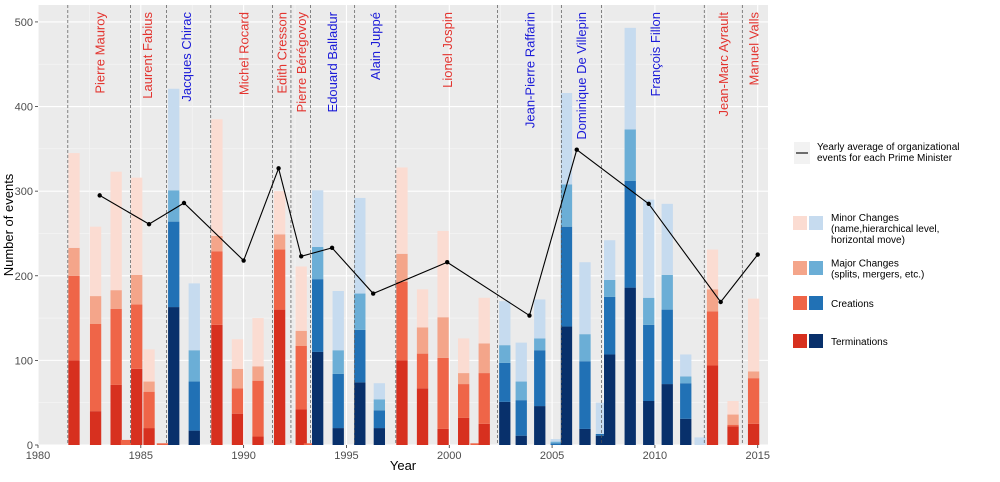 The image size is (1000, 482). Describe the element at coordinates (723, 64) in the screenshot. I see `pm-label: Jean-Marc Ayrault` at that location.